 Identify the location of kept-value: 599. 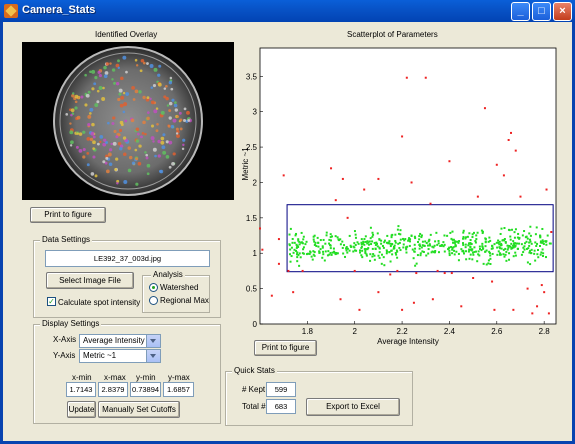
(281, 389).